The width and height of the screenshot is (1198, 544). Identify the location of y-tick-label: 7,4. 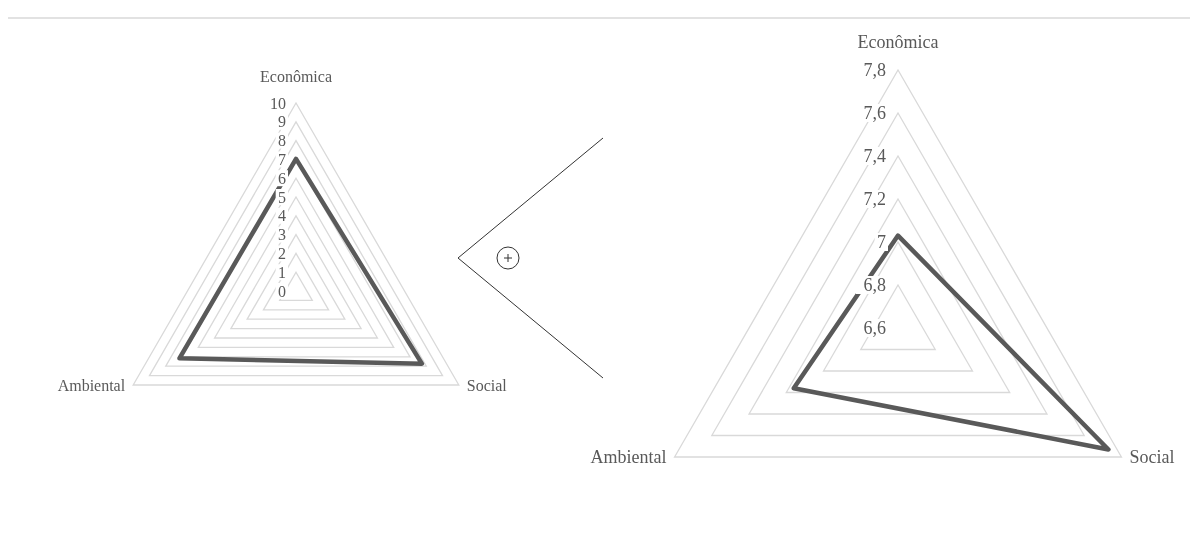
(874, 156).